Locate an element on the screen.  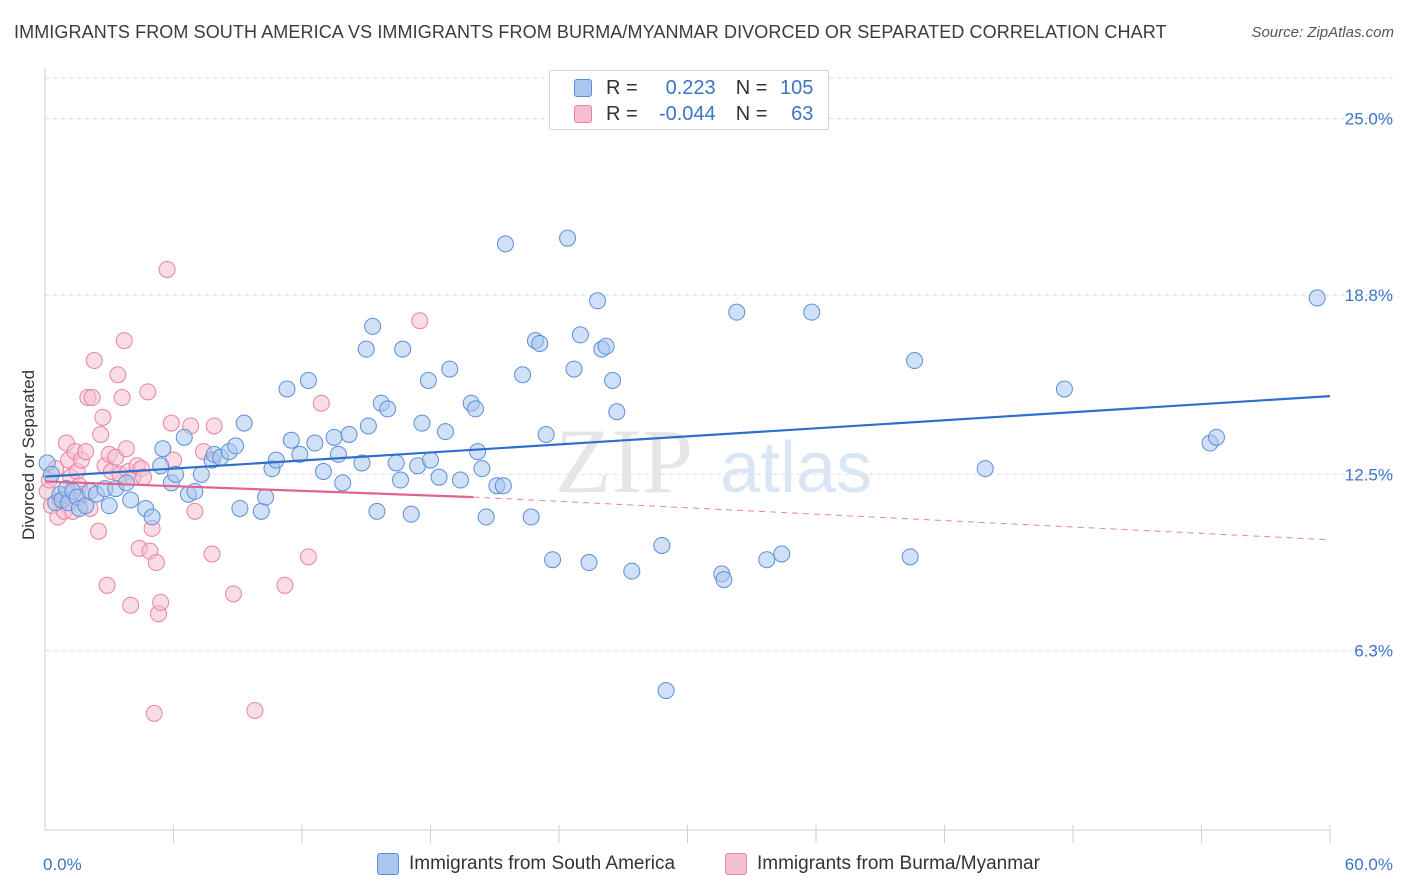
legend-r-value: 0.223 is located at coordinates (690, 87).